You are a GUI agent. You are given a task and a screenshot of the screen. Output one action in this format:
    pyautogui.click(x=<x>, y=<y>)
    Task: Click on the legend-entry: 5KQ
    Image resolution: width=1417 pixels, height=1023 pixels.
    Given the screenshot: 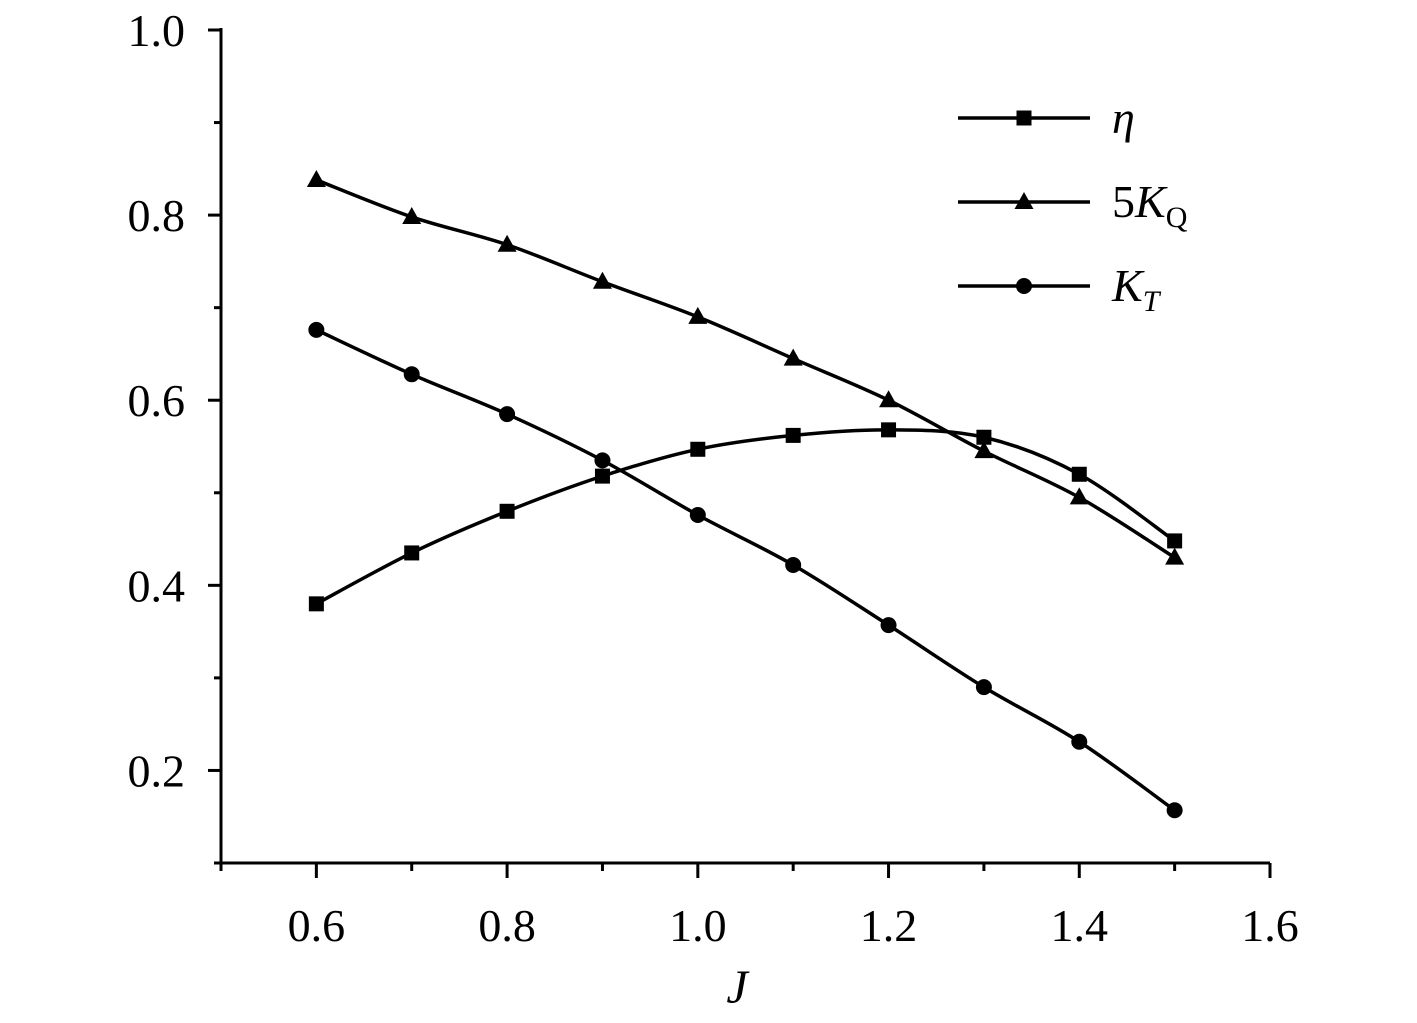 What is the action you would take?
    pyautogui.click(x=1073, y=205)
    